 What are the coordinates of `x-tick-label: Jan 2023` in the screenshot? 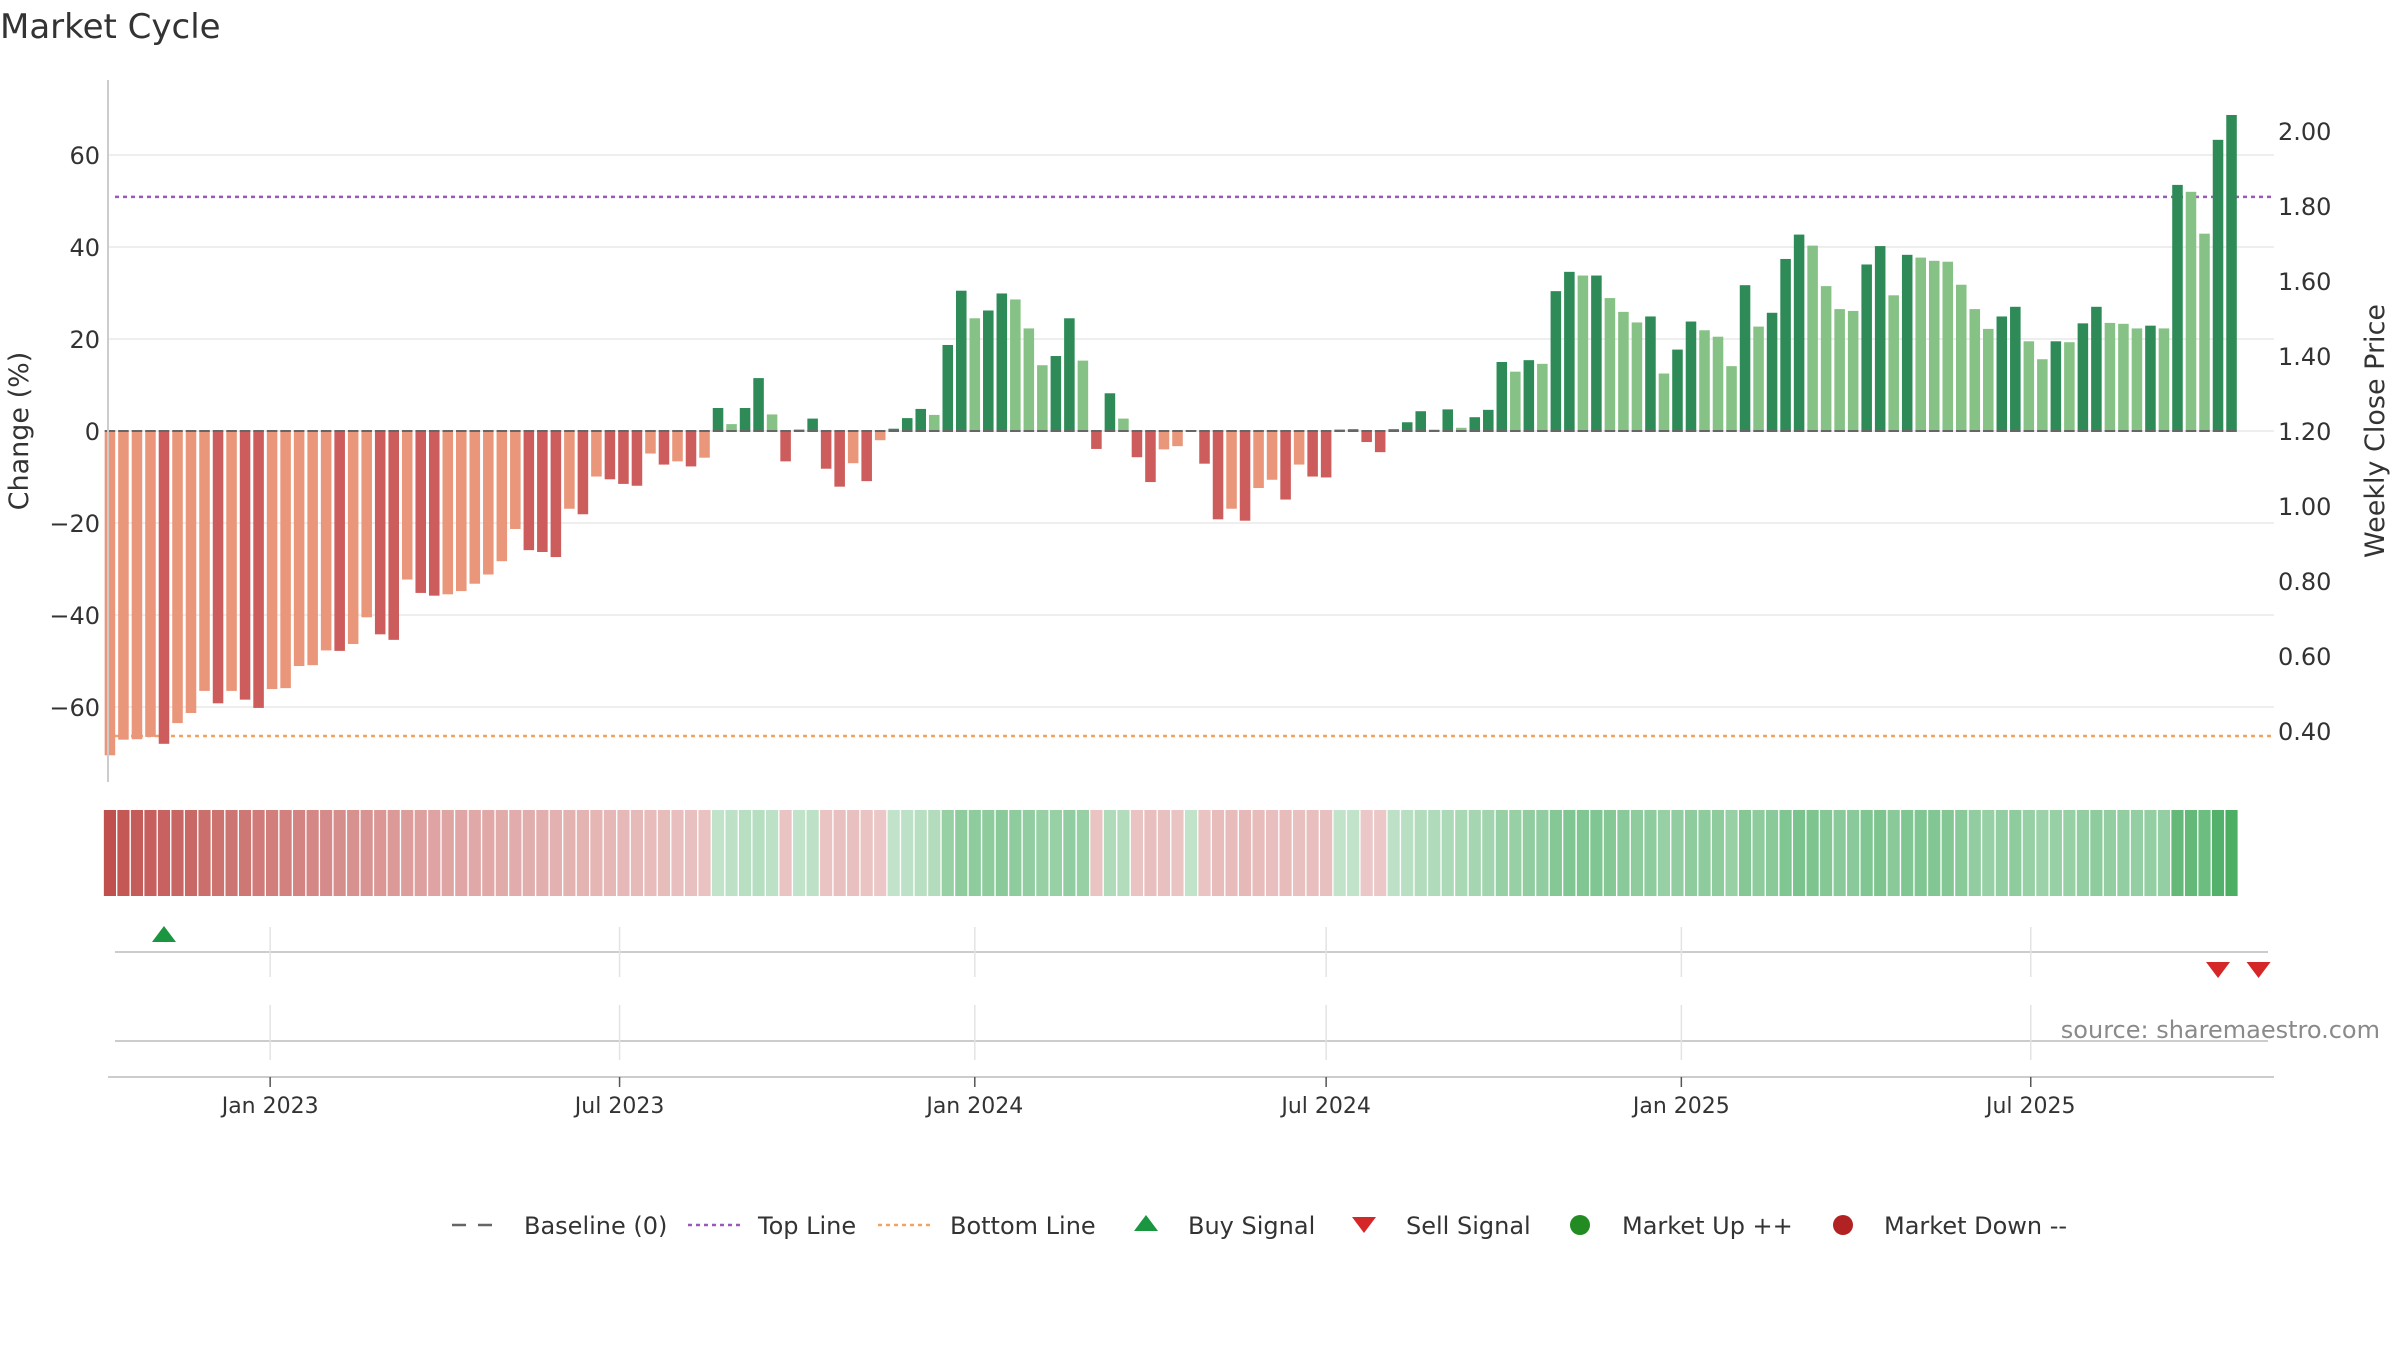 It's located at (269, 1106).